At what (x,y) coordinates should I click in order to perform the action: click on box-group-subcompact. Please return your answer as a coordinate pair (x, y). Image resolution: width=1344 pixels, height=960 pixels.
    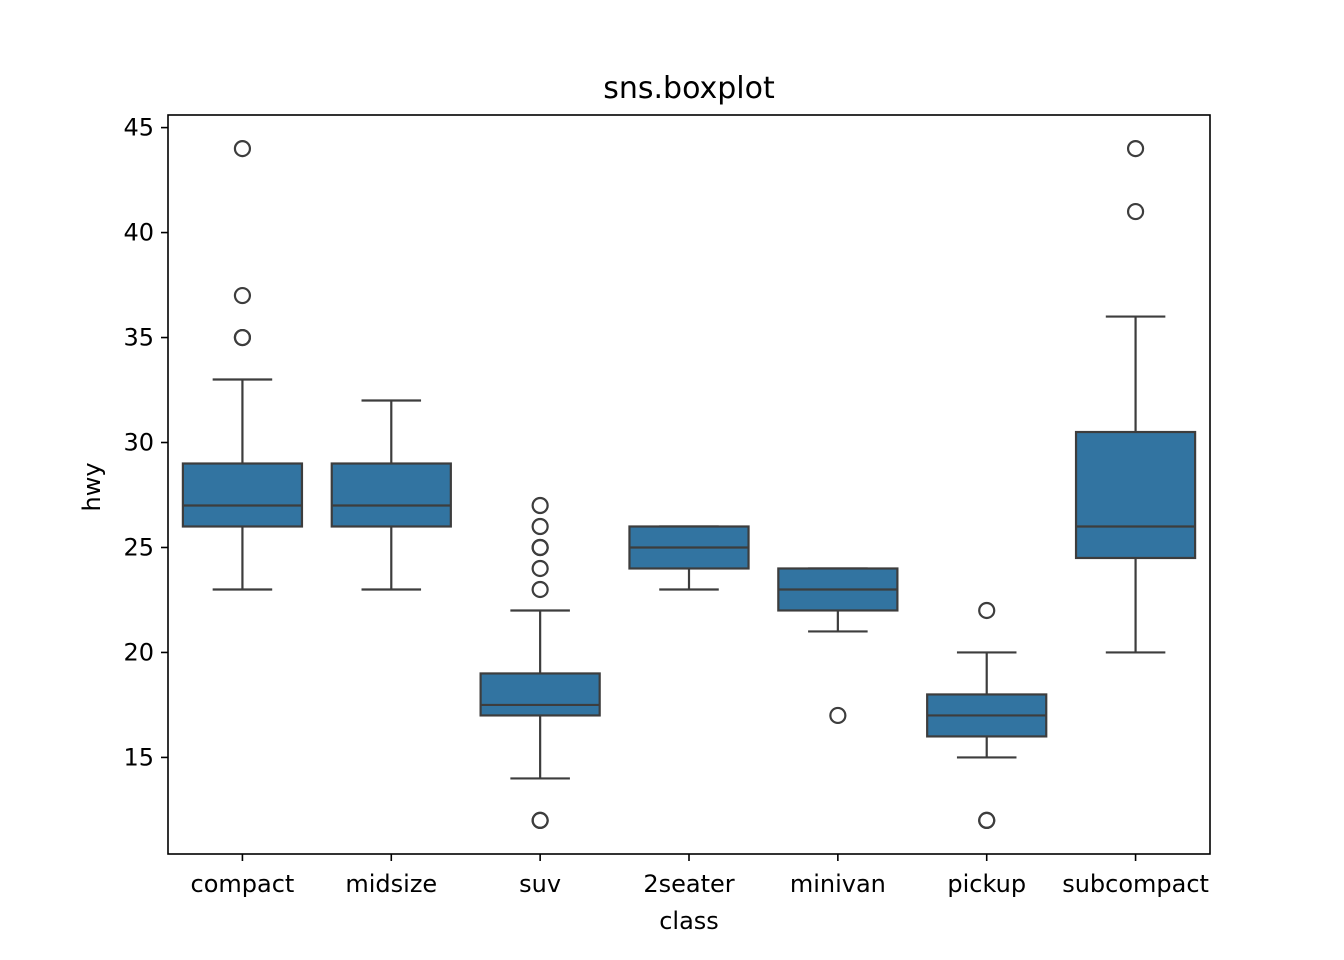
    Looking at the image, I should click on (1135, 396).